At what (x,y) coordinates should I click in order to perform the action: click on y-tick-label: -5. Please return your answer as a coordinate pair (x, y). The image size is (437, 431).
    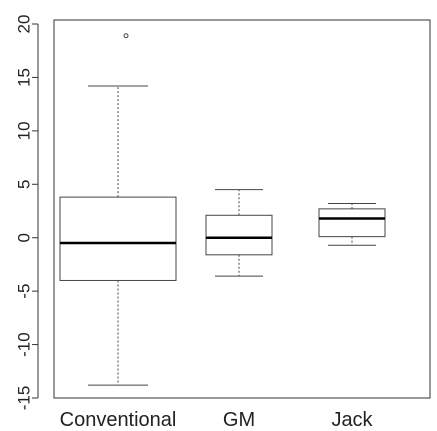
    Looking at the image, I should click on (24, 291).